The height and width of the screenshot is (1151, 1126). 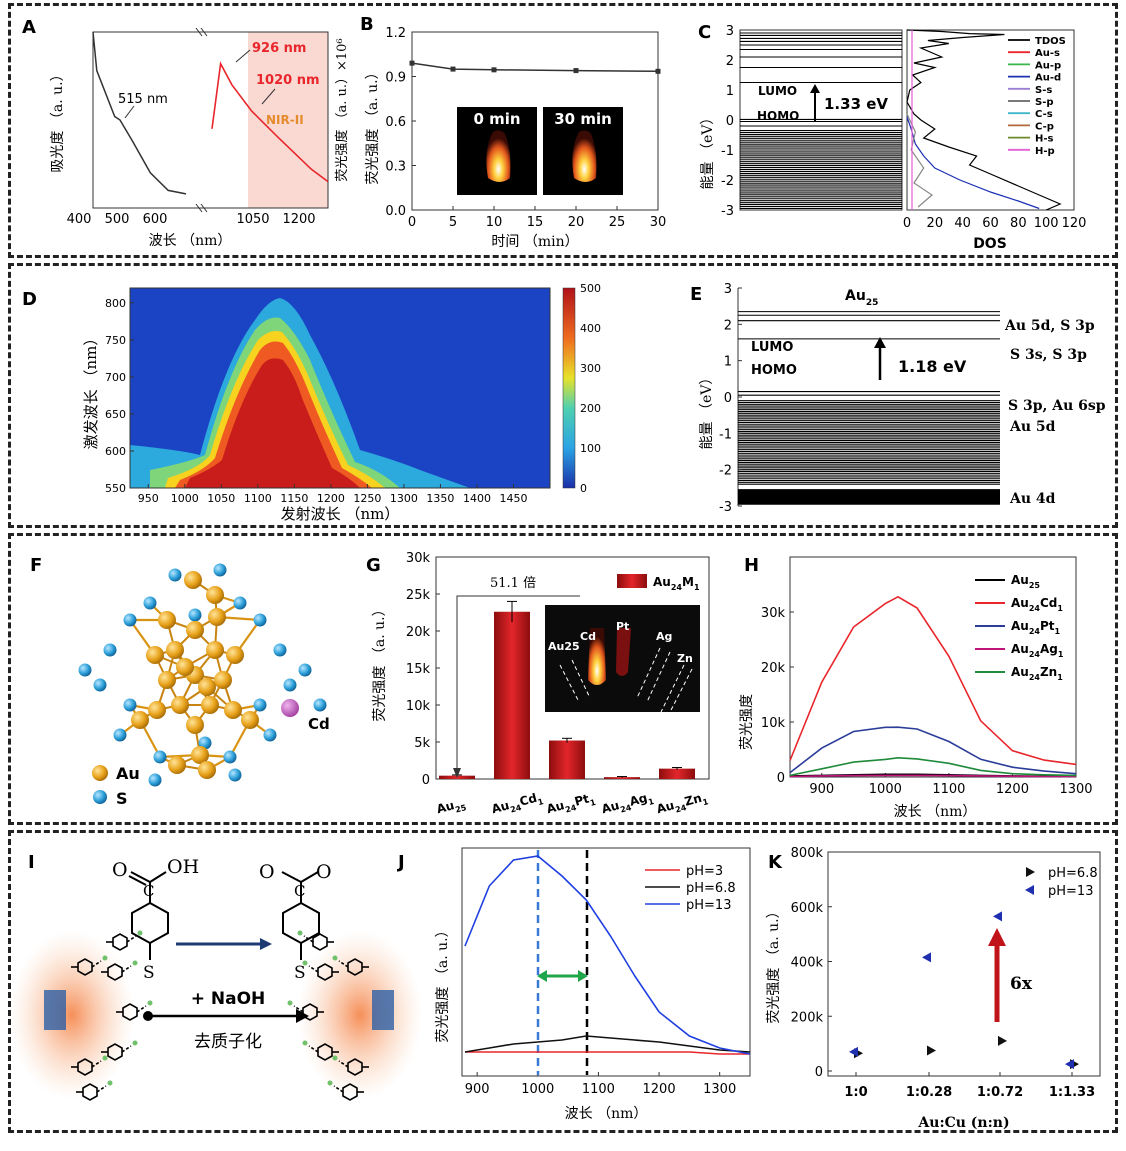 What do you see at coordinates (962, 223) in the screenshot?
I see `tick-label: 40` at bounding box center [962, 223].